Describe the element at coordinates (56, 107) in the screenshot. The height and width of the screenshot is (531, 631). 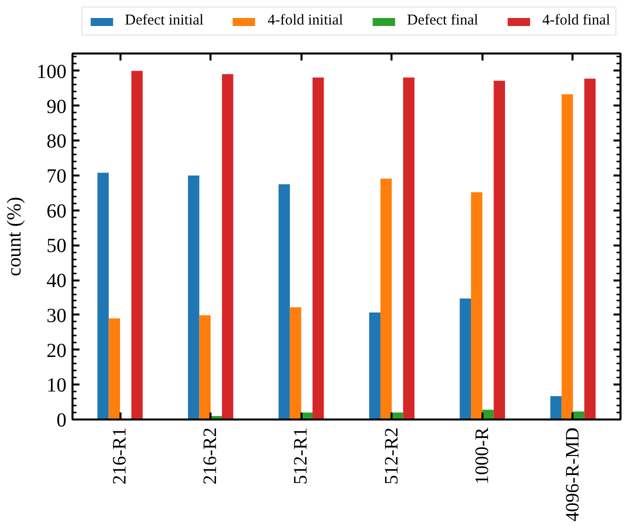
I see `y-tick-label: 90` at that location.